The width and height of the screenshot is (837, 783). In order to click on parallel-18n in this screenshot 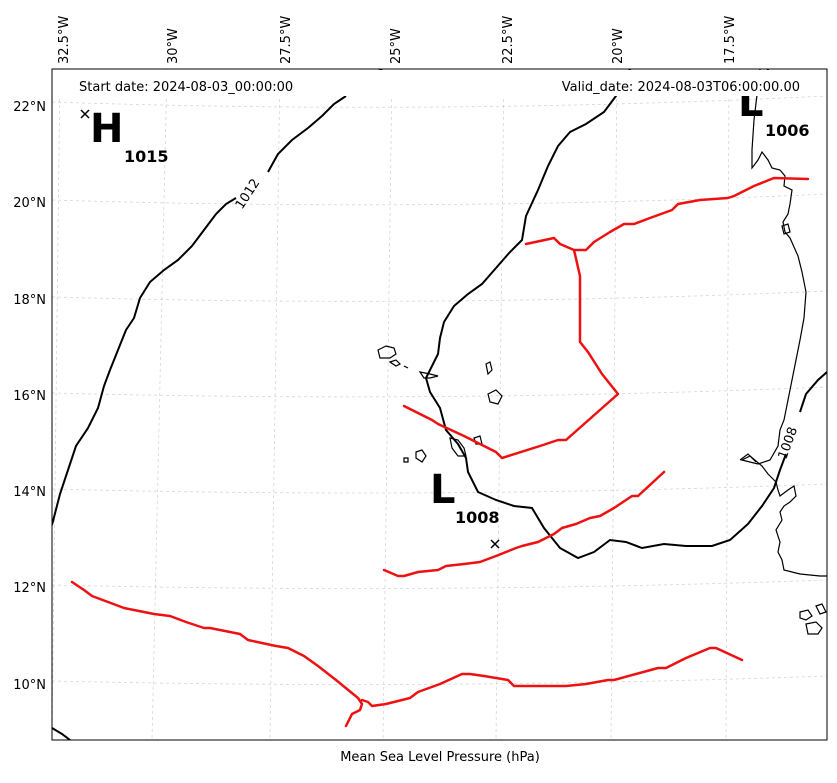, I will do `click(439, 296)`.